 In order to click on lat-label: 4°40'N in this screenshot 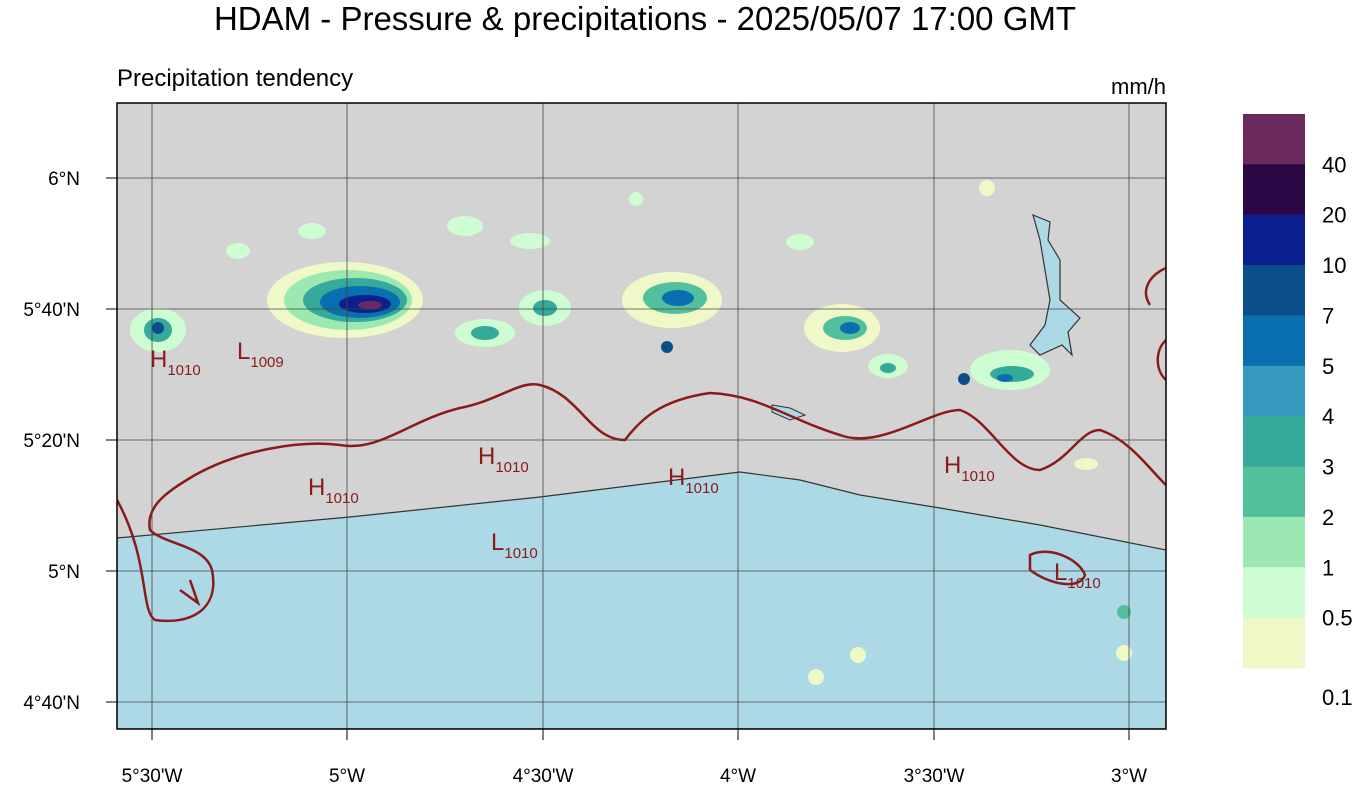, I will do `click(51, 703)`.